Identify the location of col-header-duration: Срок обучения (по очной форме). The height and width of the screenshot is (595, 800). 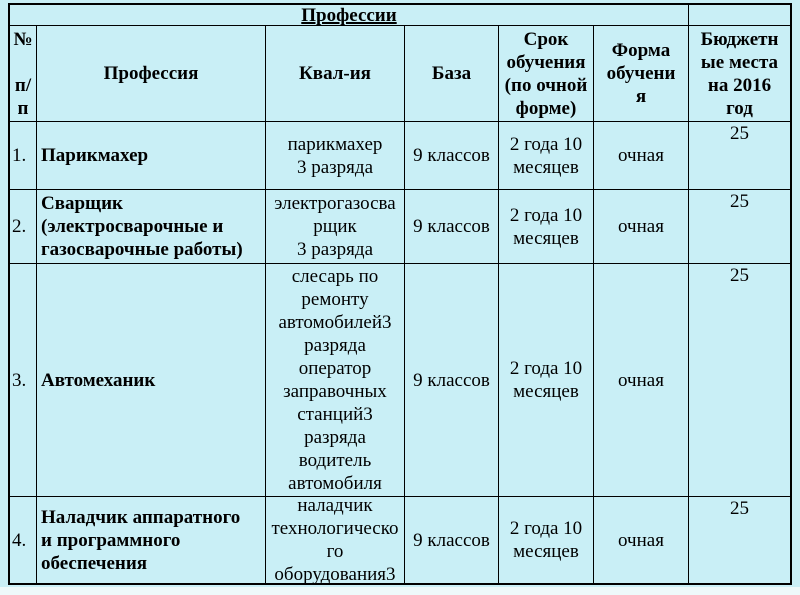
(546, 74).